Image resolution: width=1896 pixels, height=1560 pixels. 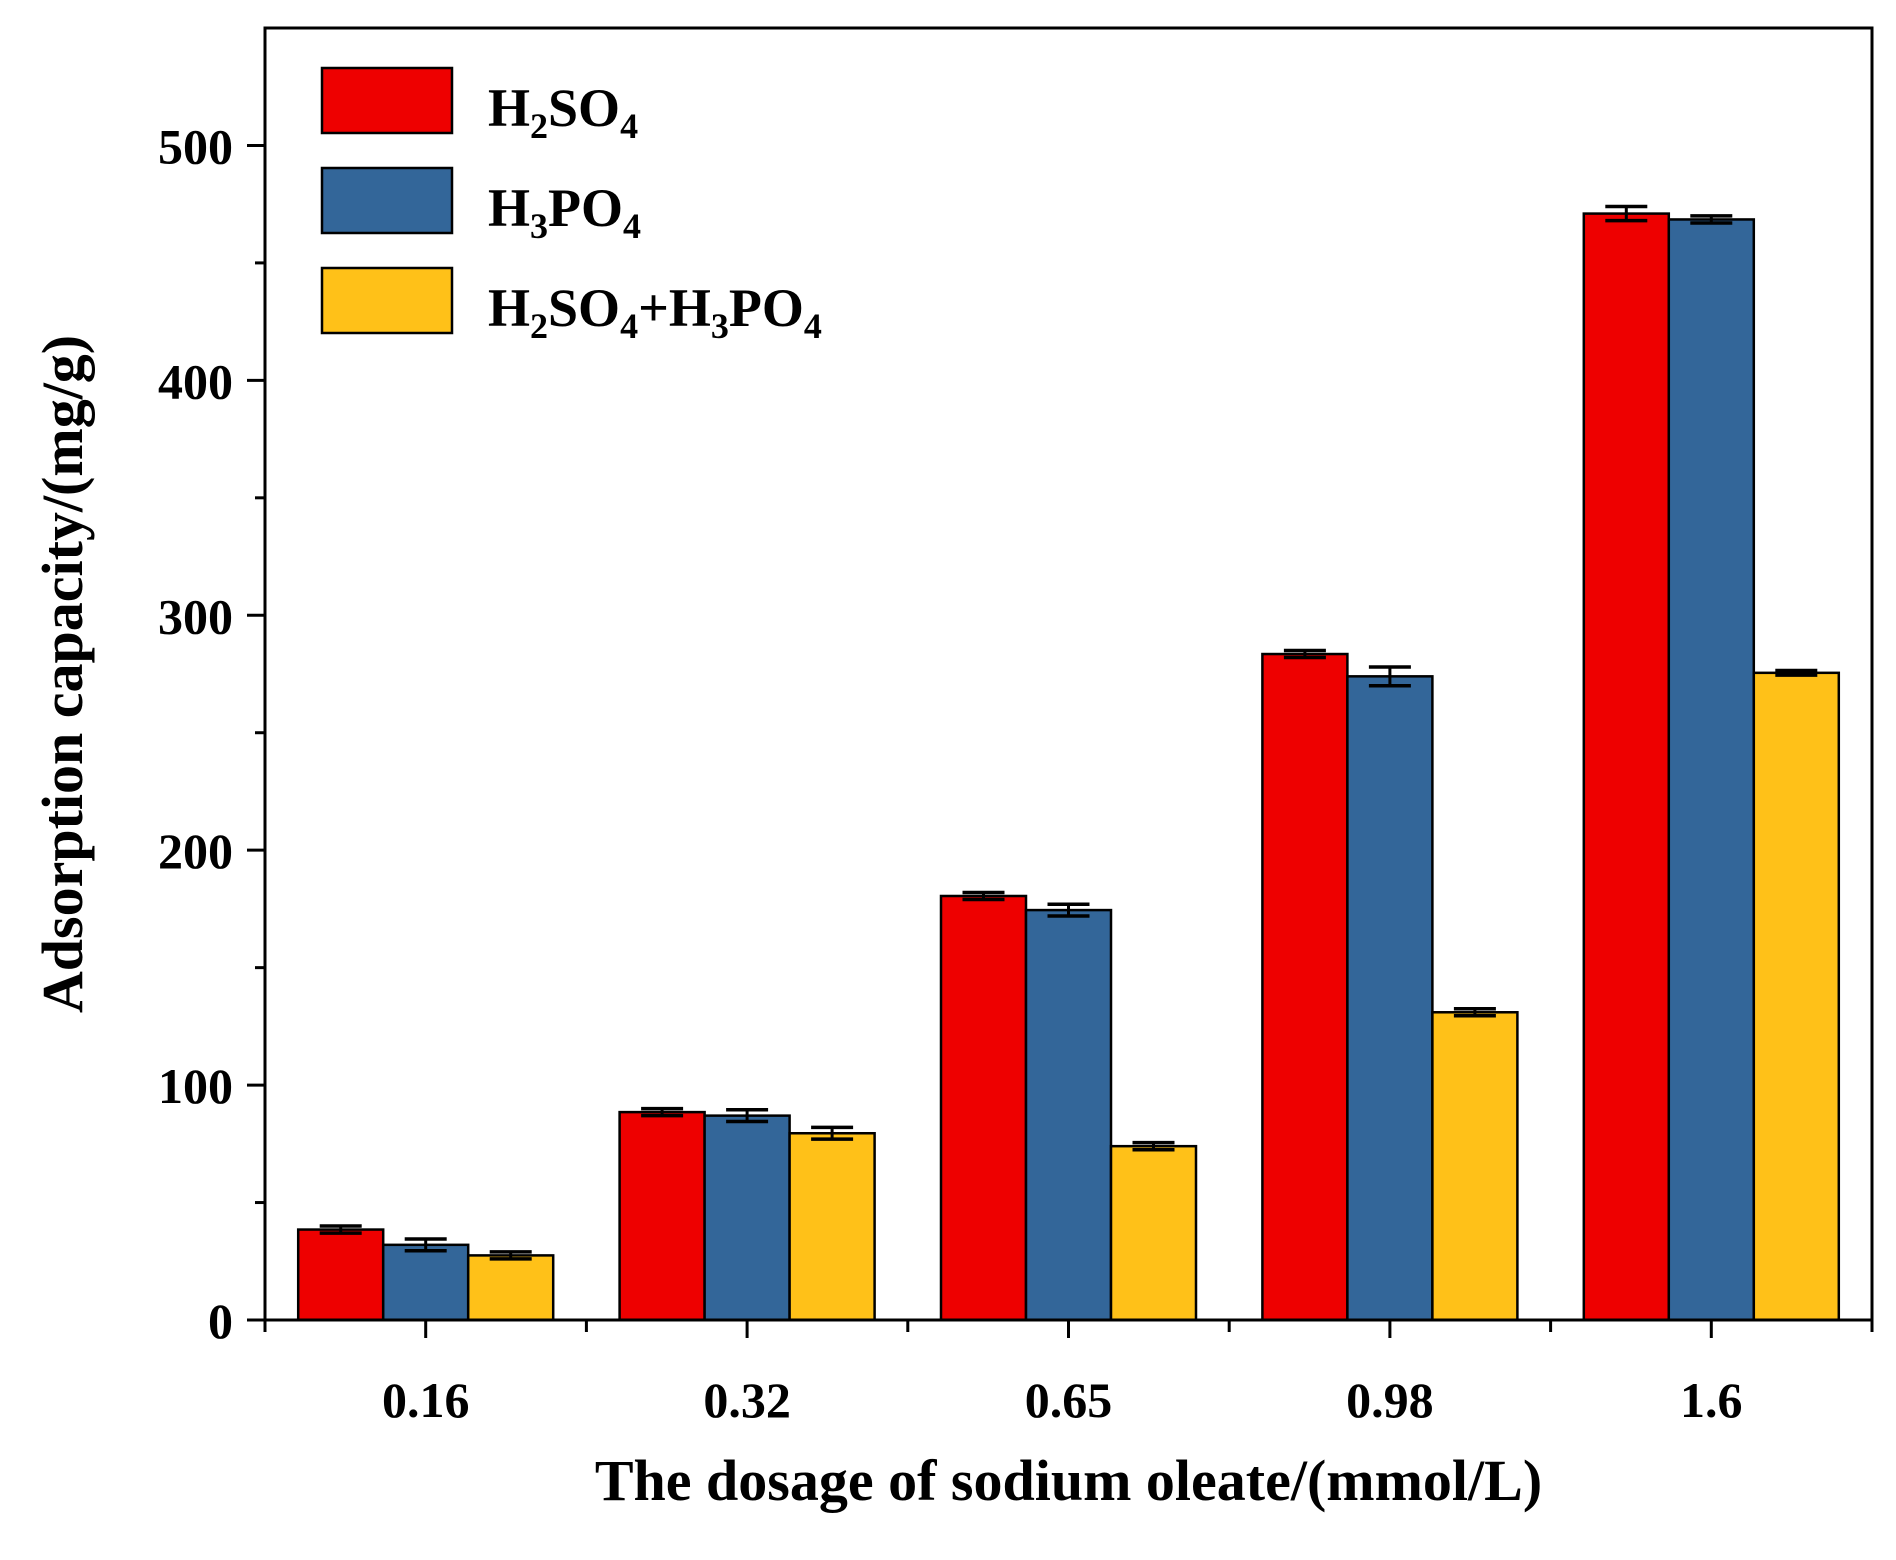 I want to click on y-tick-label: 300, so click(x=195, y=616).